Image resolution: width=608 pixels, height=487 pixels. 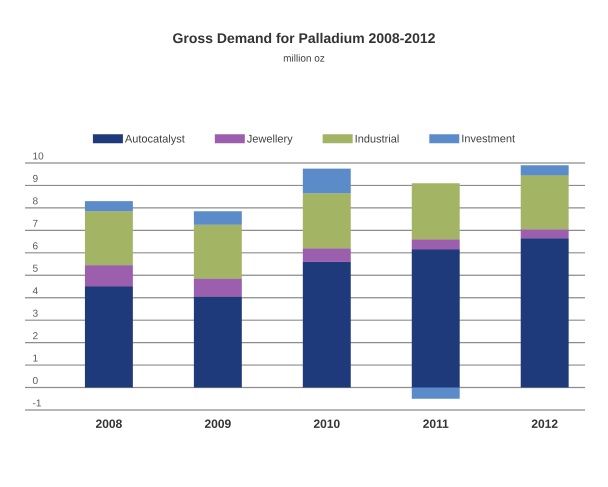 What do you see at coordinates (35, 200) in the screenshot?
I see `y-tick-label: 8` at bounding box center [35, 200].